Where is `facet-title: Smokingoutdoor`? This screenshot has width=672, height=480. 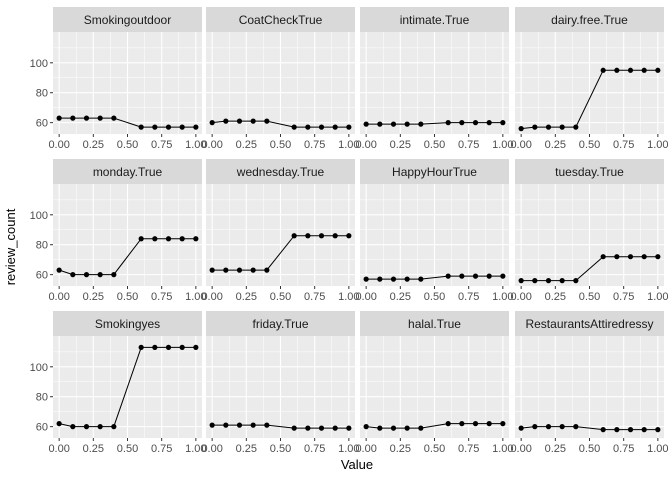 facet-title: Smokingoutdoor is located at coordinates (127, 20).